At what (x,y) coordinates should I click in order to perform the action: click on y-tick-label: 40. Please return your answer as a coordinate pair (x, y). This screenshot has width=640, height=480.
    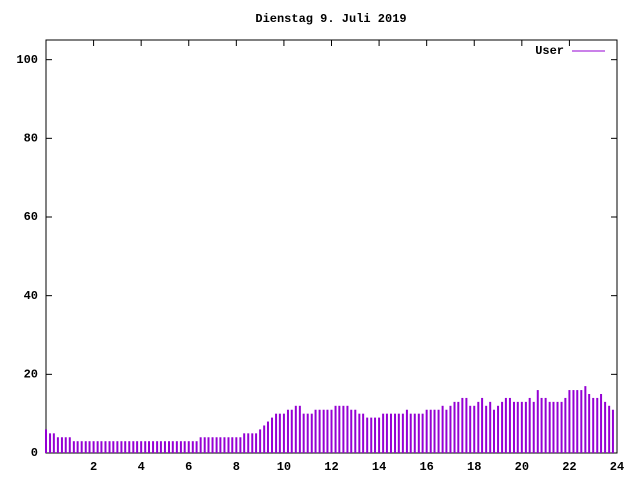
    Looking at the image, I should click on (31, 296).